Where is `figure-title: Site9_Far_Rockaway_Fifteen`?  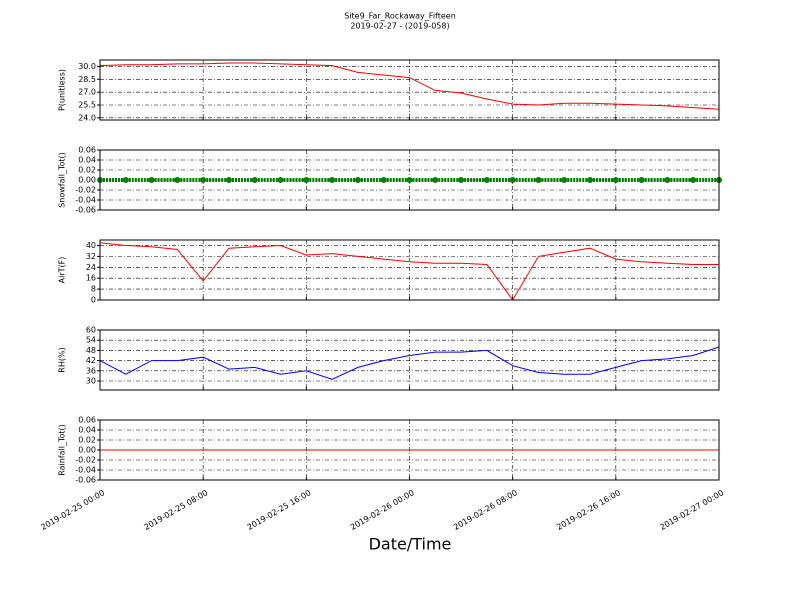 figure-title: Site9_Far_Rockaway_Fifteen is located at coordinates (400, 16).